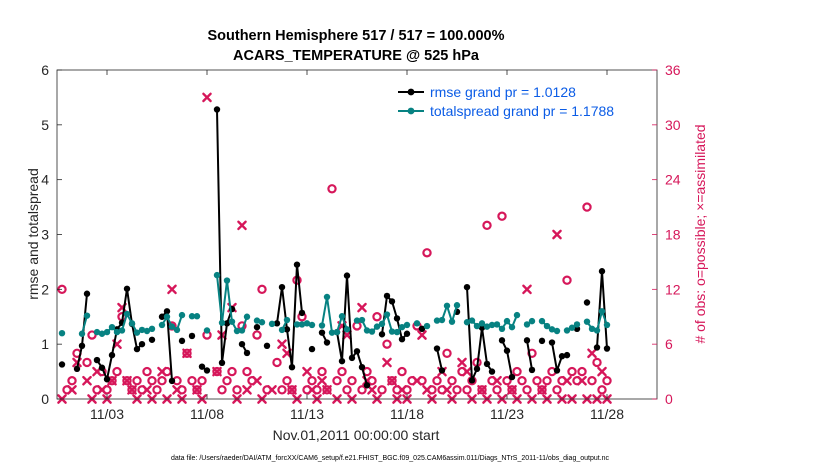 The height and width of the screenshot is (470, 830). Describe the element at coordinates (307, 414) in the screenshot. I see `x-tick-label: 11/13` at that location.